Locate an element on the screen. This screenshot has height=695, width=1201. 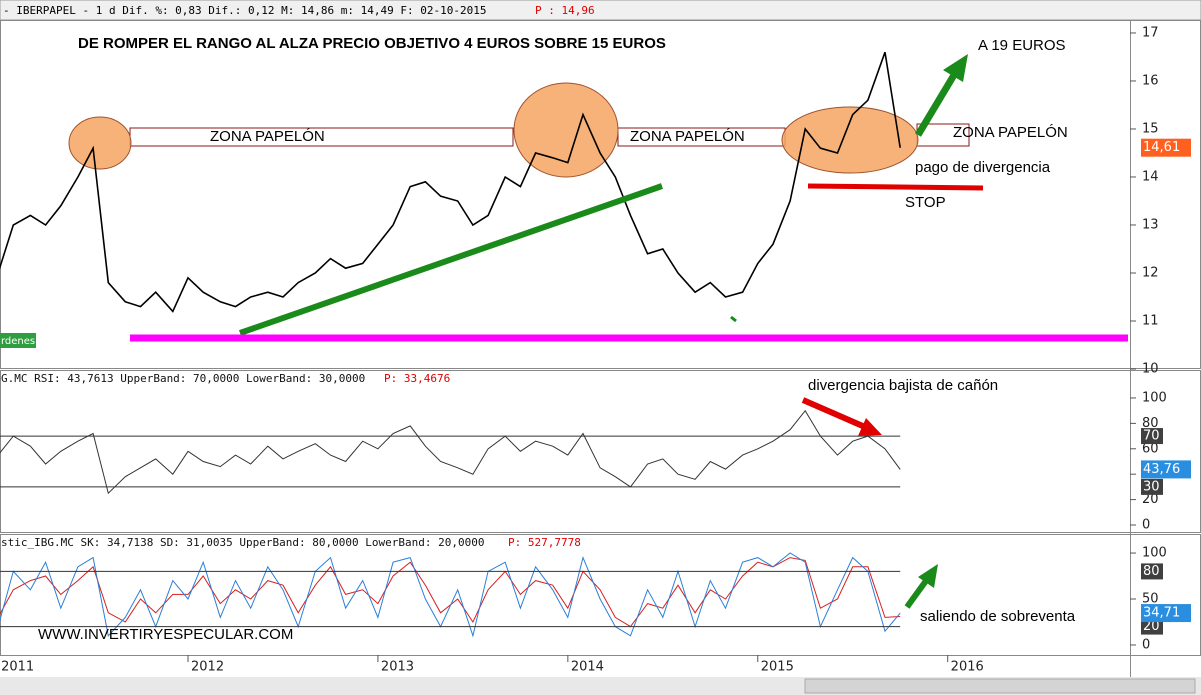
annotation: pago de divergencia is located at coordinates (983, 167).